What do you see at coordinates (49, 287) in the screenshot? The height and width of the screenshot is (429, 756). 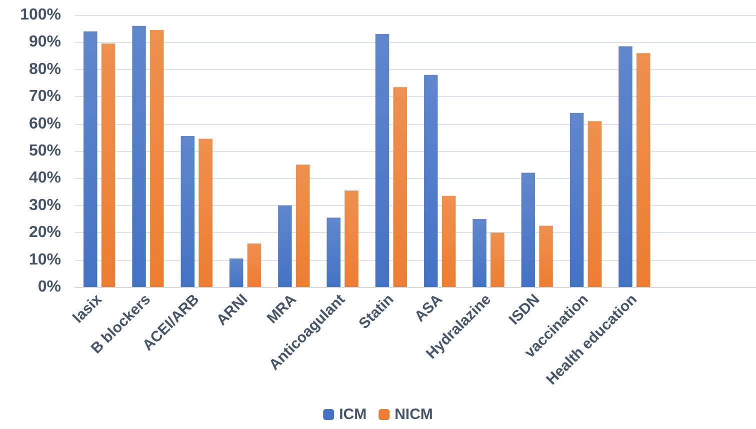 I see `y-tick-label: 0%` at bounding box center [49, 287].